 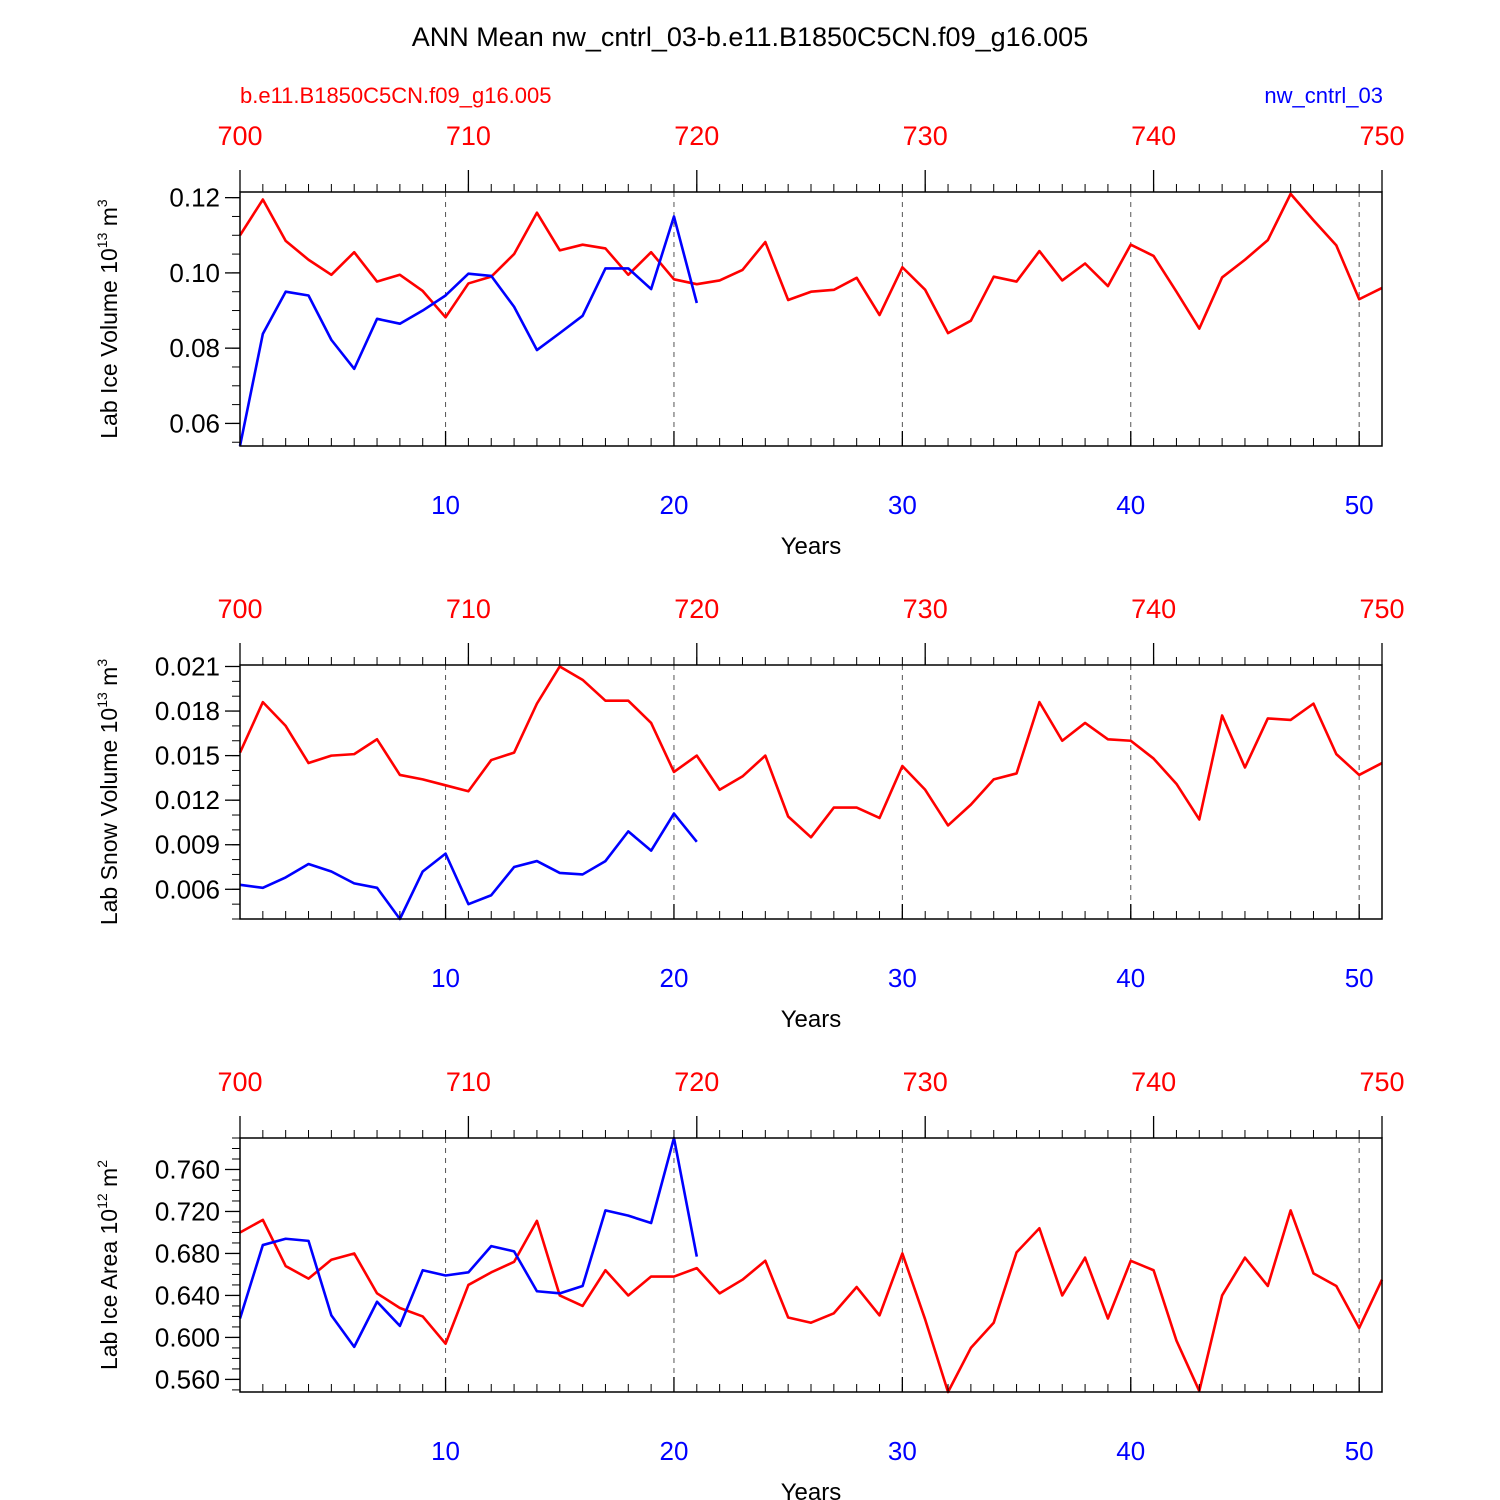 What do you see at coordinates (1381, 136) in the screenshot?
I see `panel-1-top-tick-label-6: 750` at bounding box center [1381, 136].